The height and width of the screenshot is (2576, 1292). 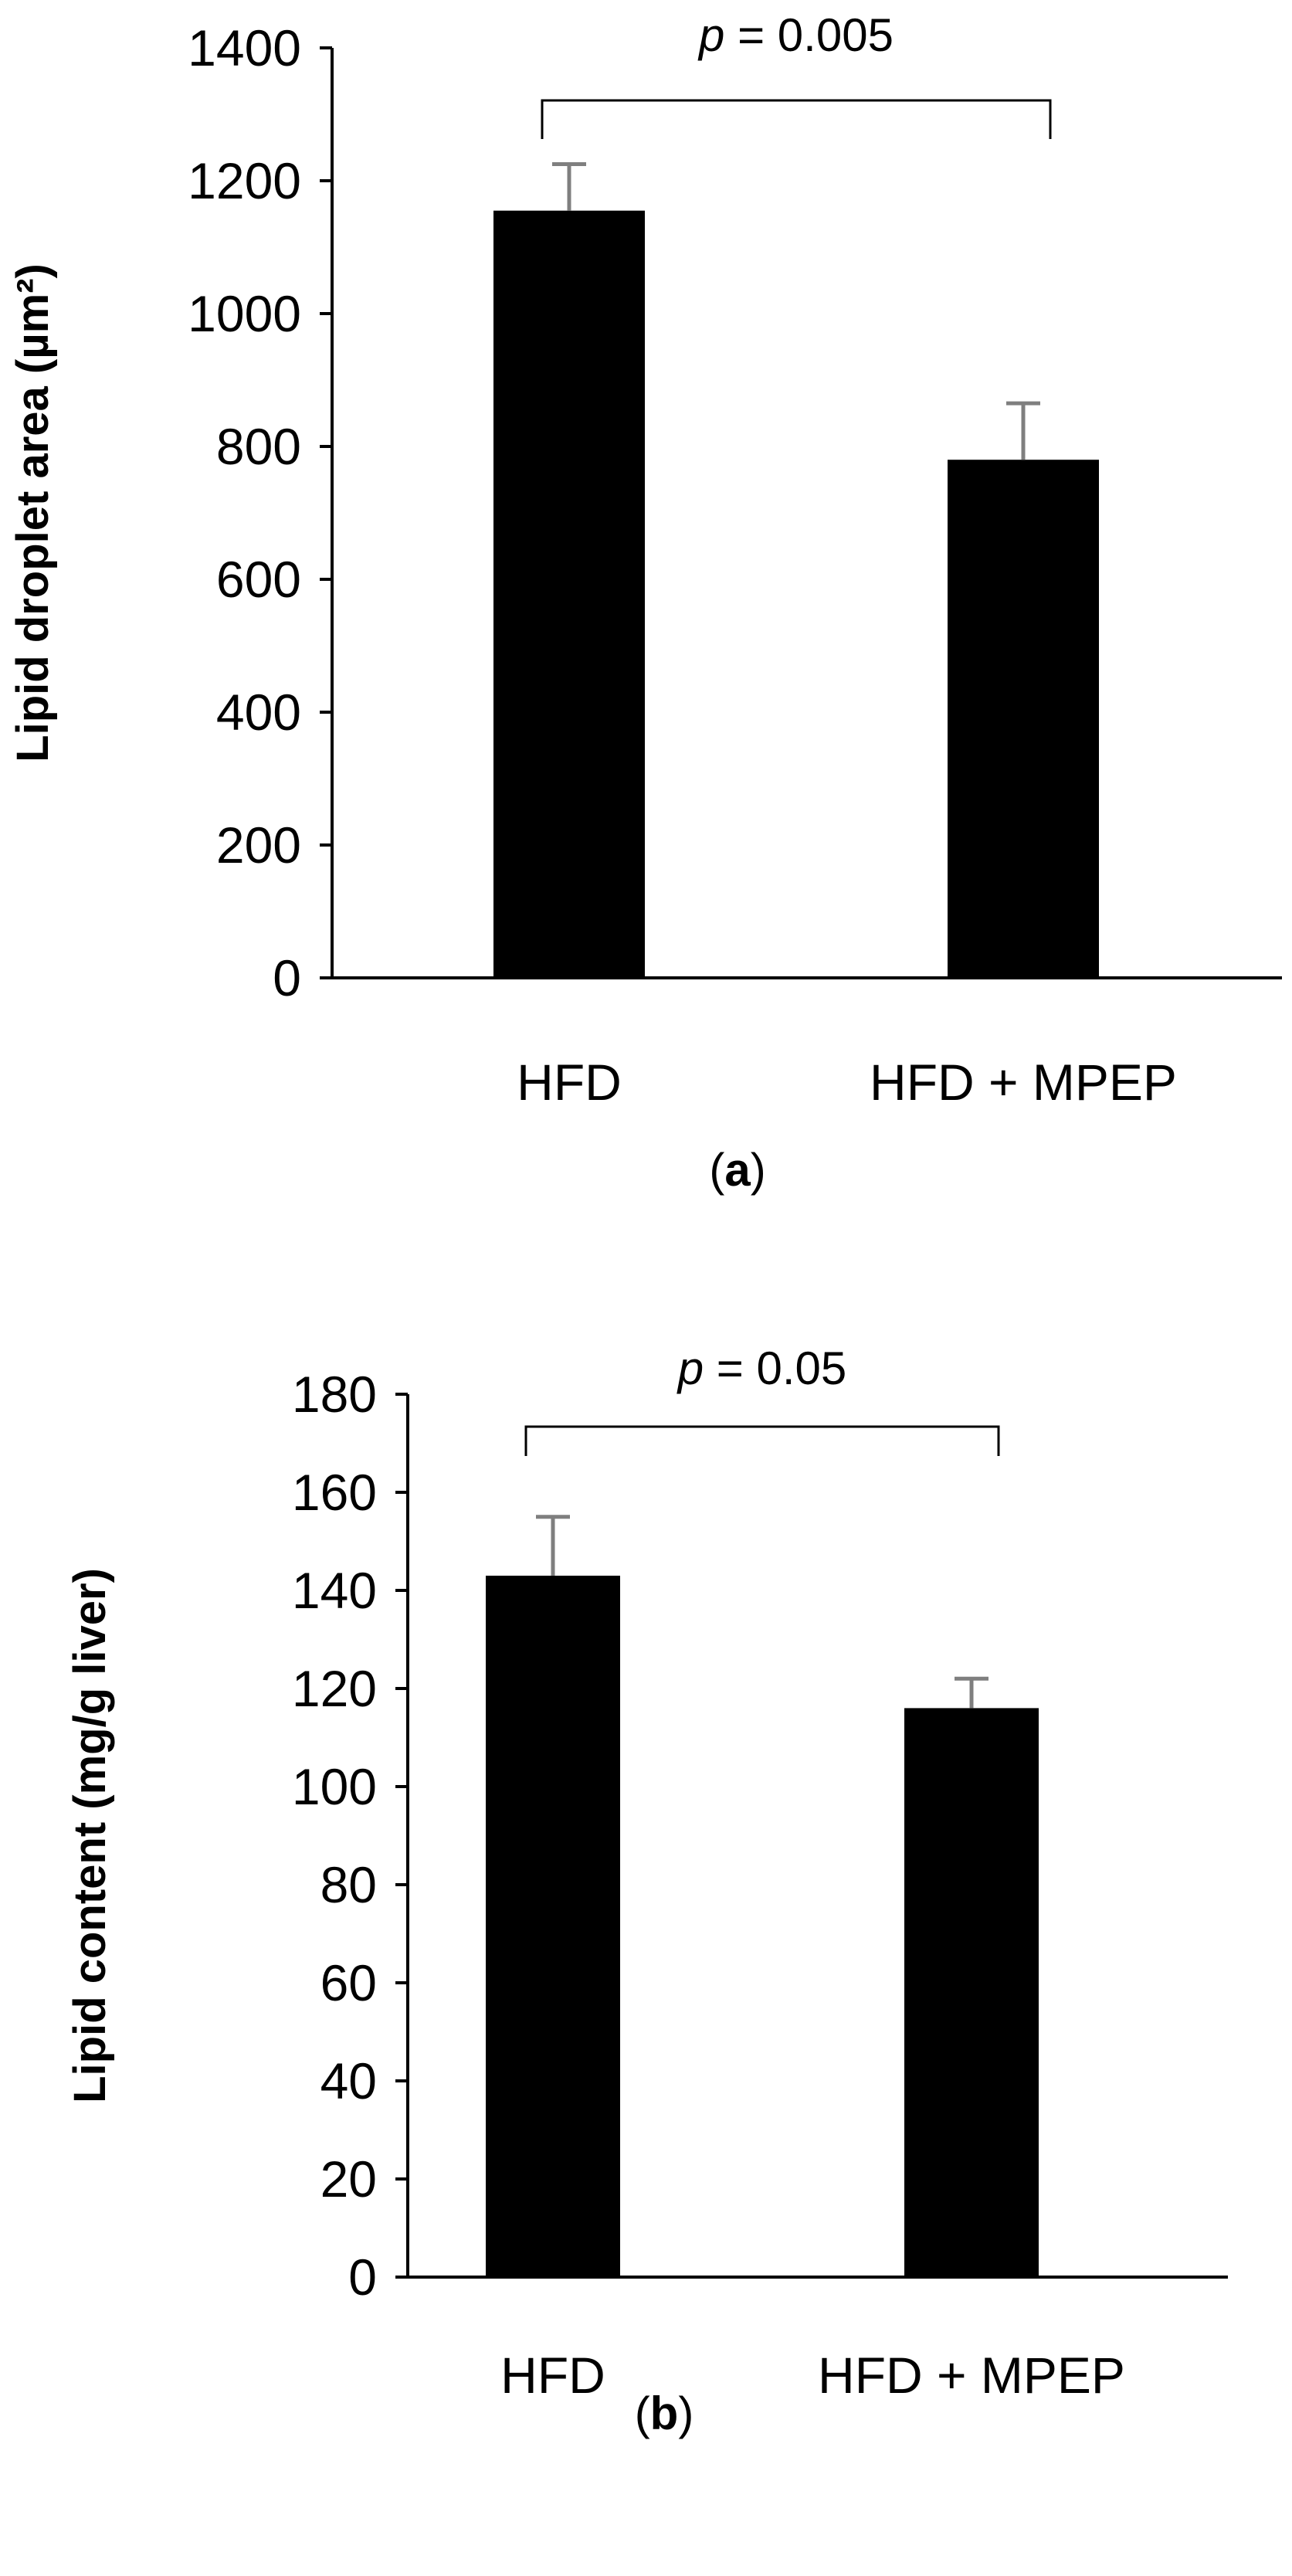 I want to click on chart-a-panel-label: (a), so click(x=737, y=1170).